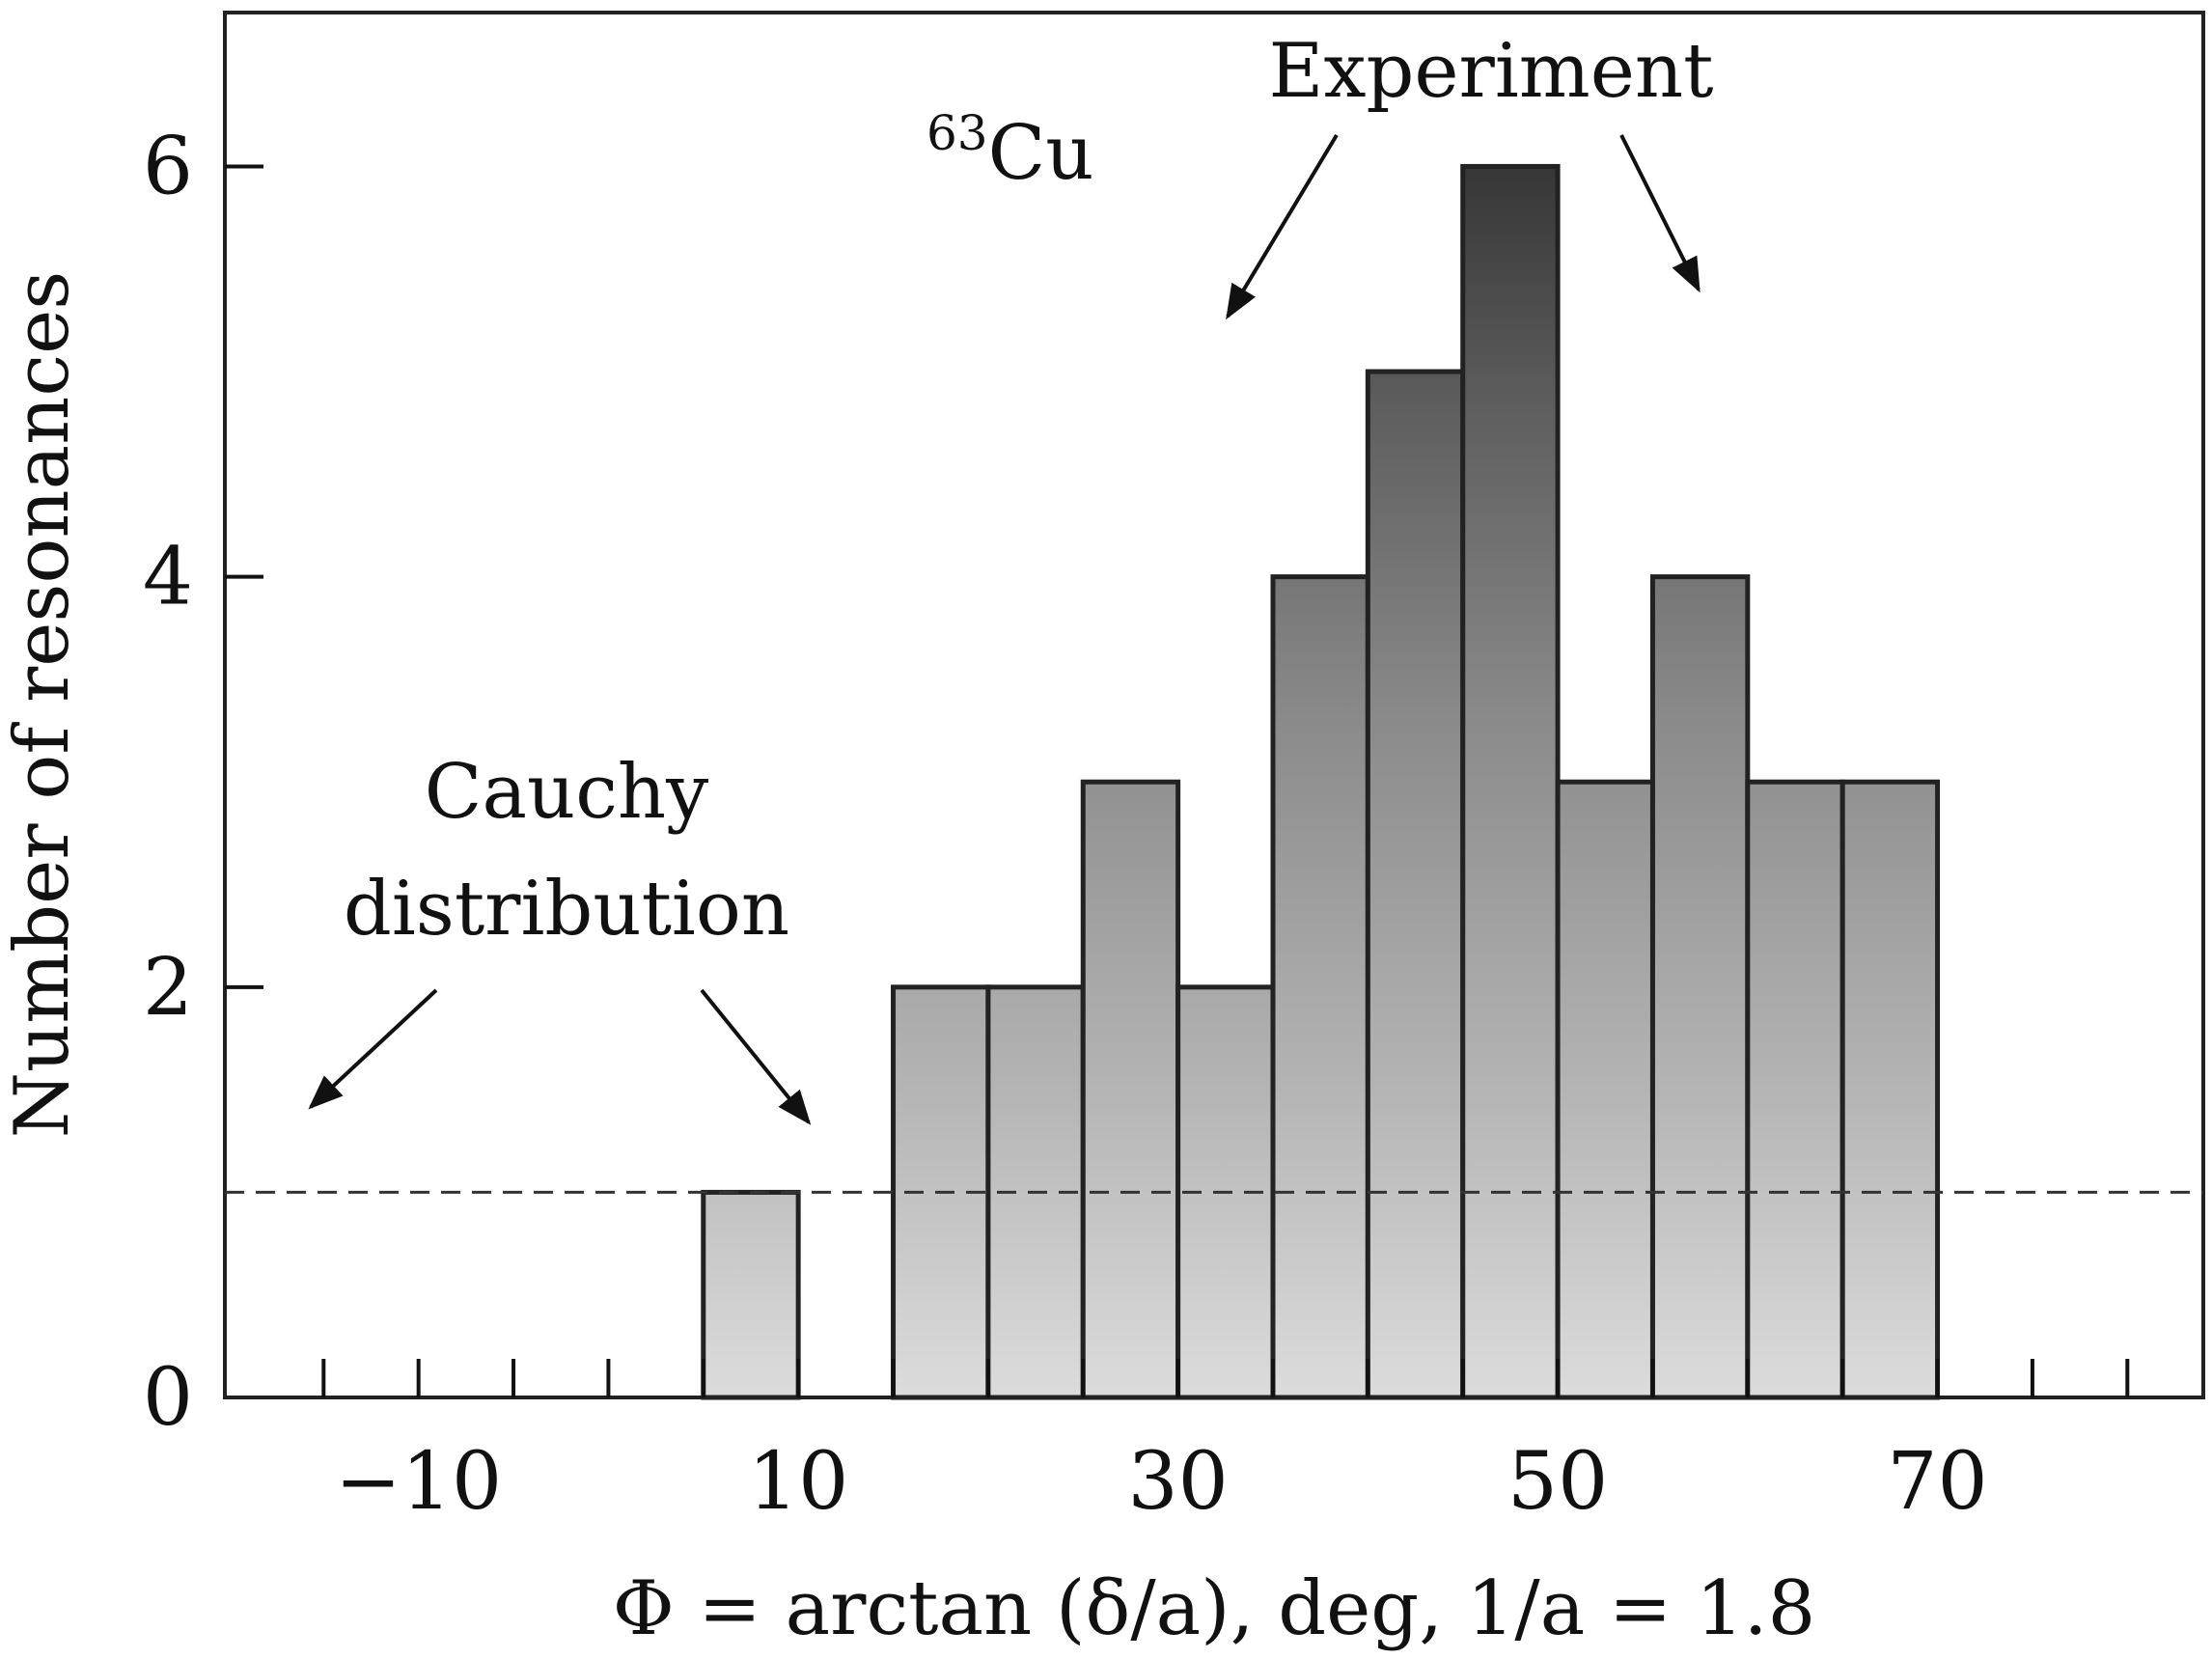  I want to click on x-tick-label: −10, so click(418, 1482).